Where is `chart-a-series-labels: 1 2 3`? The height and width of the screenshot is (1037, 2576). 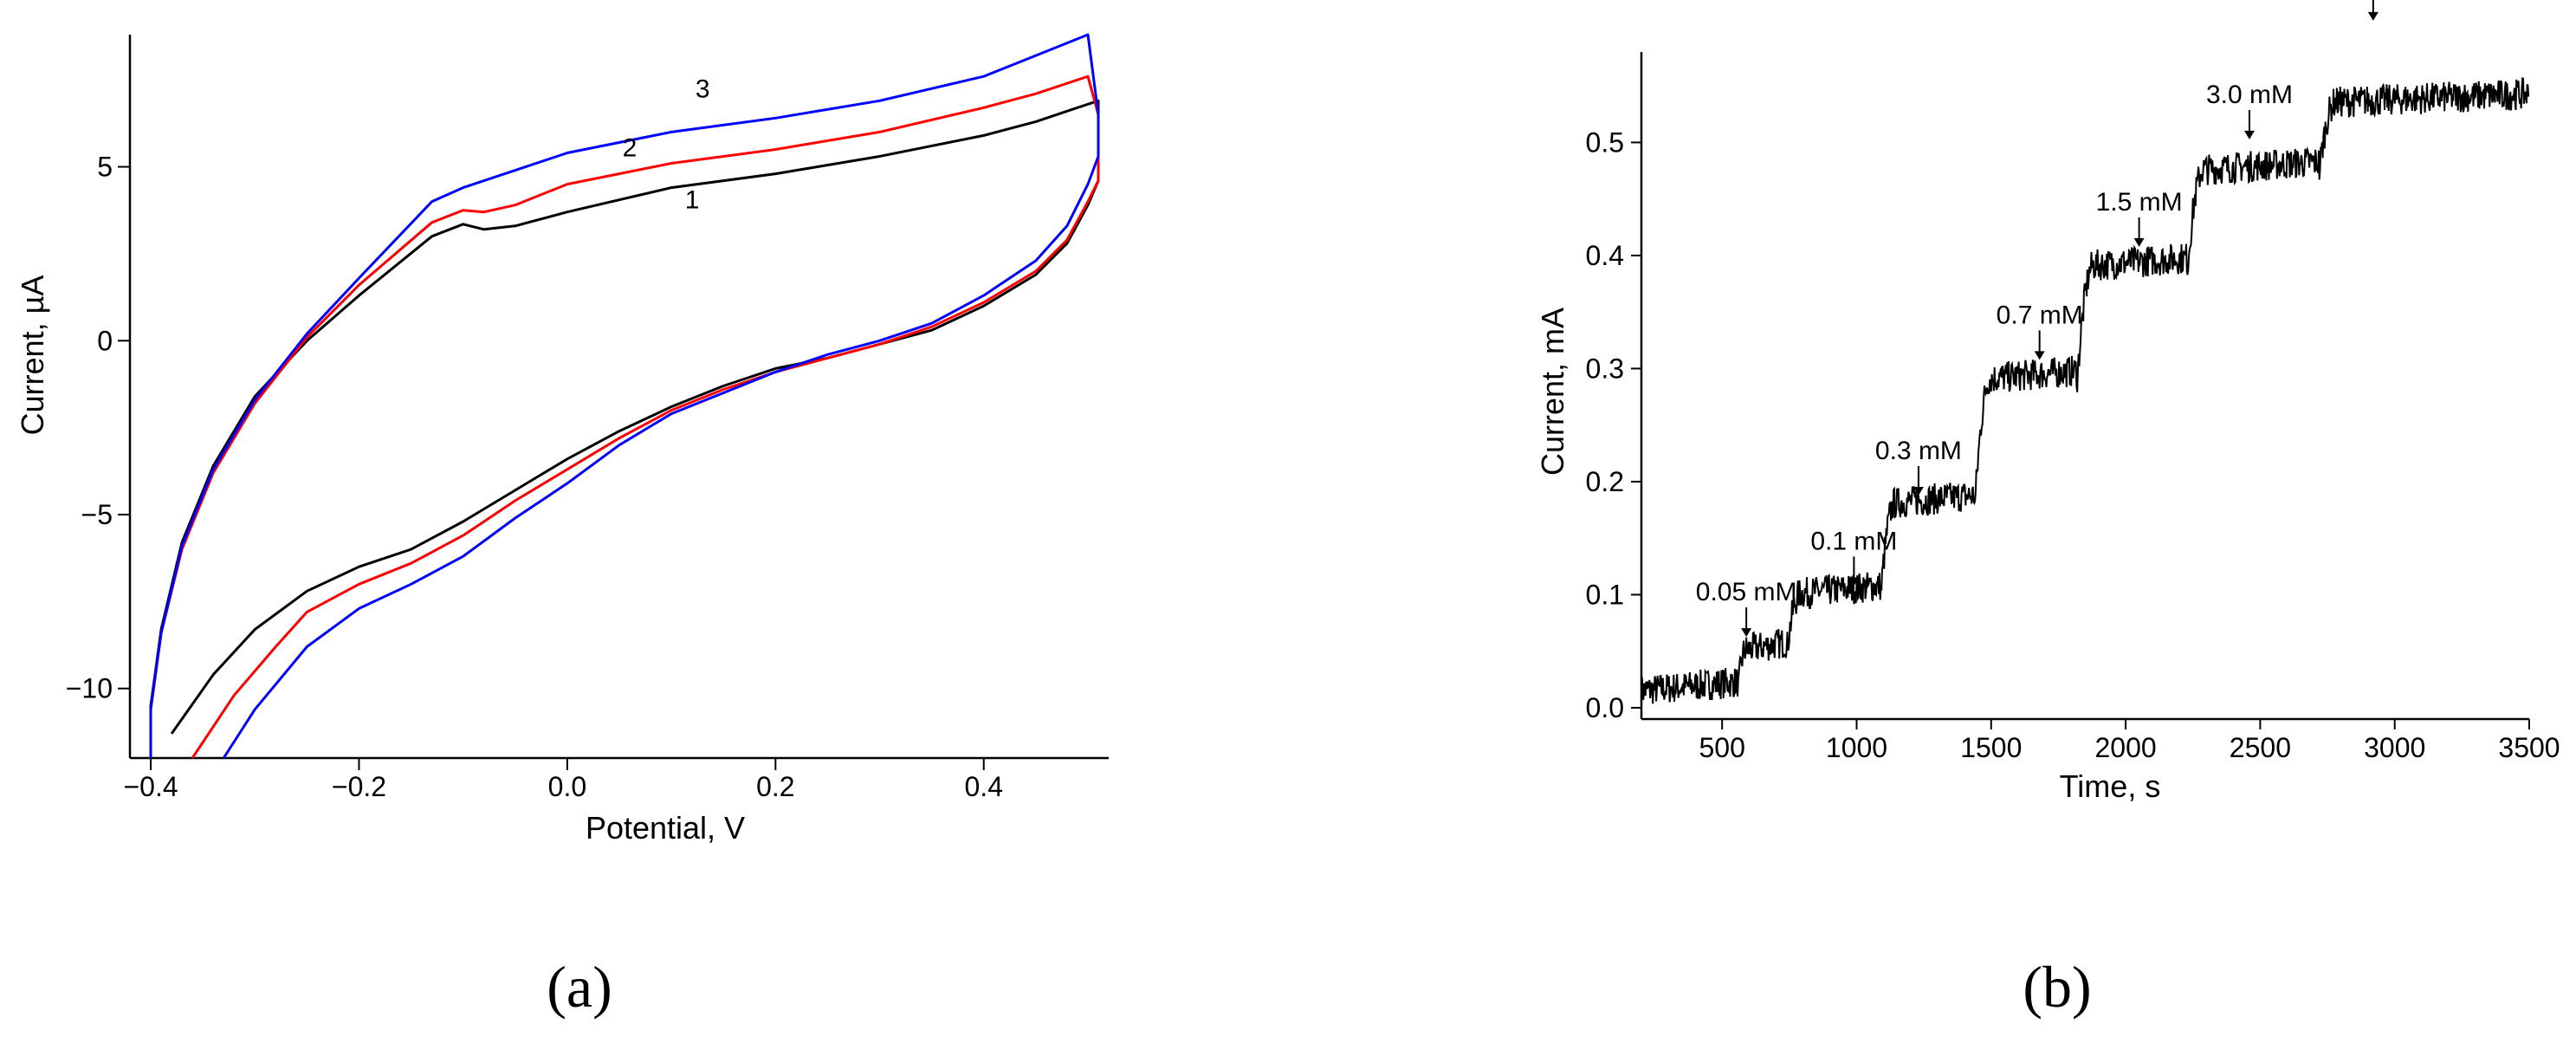 chart-a-series-labels: 1 2 3 is located at coordinates (666, 144).